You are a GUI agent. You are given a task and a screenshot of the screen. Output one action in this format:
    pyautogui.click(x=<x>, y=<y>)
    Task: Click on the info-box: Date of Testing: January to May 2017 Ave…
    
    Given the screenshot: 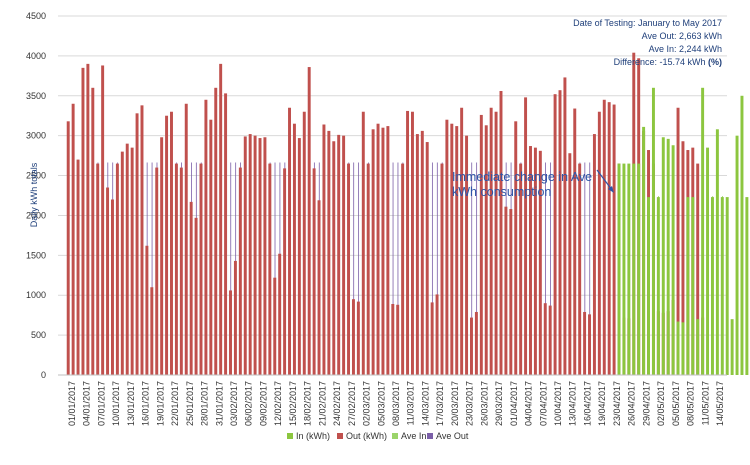 What is the action you would take?
    pyautogui.click(x=647, y=42)
    